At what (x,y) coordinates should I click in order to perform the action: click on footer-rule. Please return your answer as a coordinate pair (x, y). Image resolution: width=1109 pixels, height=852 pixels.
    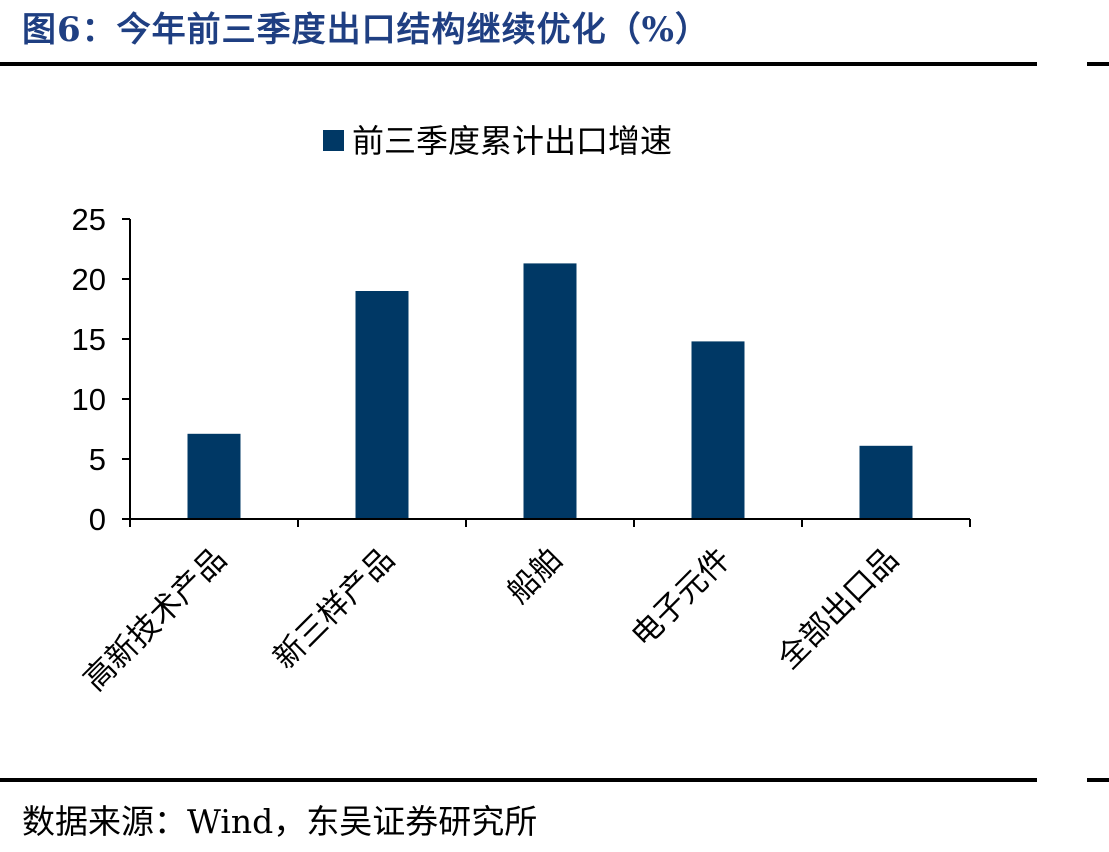
    Looking at the image, I should click on (518, 780).